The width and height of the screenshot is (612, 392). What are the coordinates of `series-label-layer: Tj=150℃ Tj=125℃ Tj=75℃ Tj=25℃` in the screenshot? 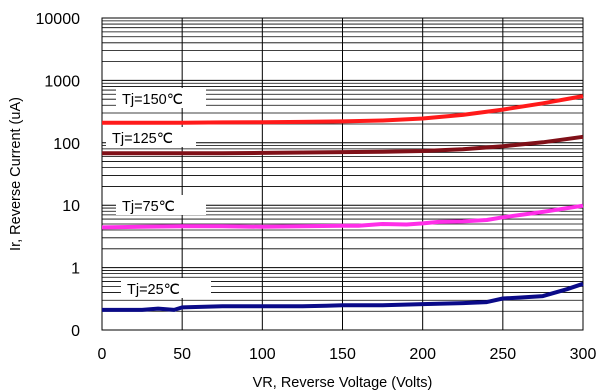 It's located at (158, 193).